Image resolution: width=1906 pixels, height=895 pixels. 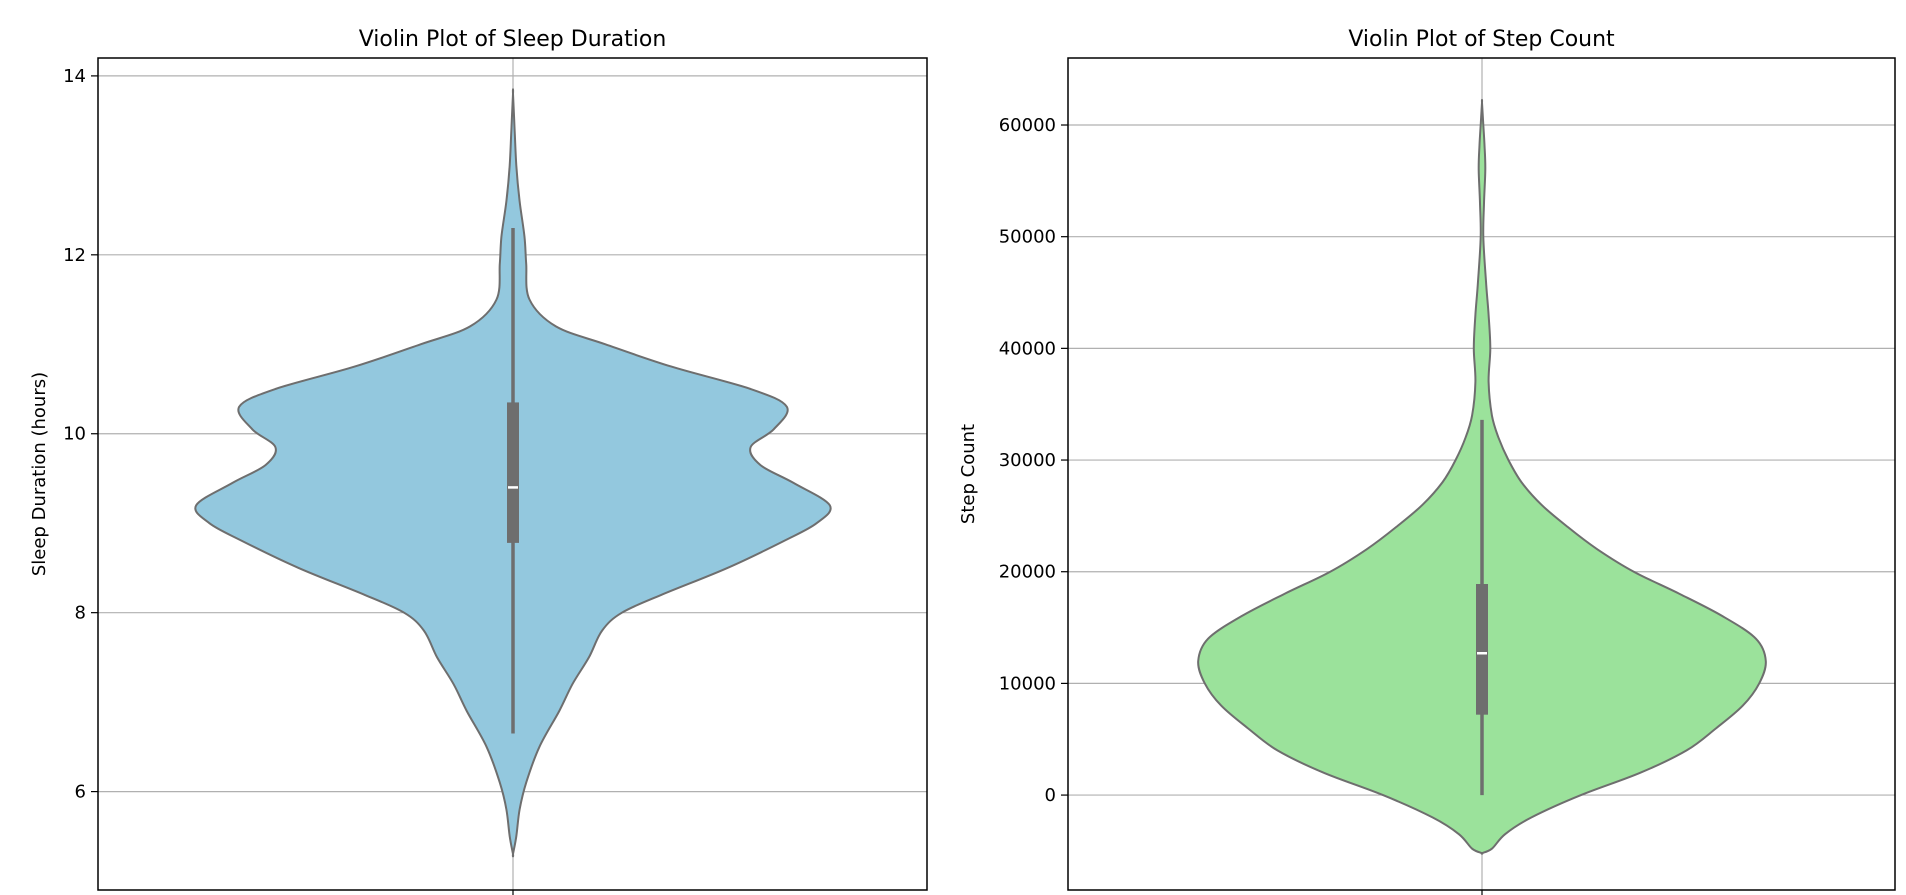 What do you see at coordinates (968, 474) in the screenshot?
I see `step-y-axis-label: Step Count` at bounding box center [968, 474].